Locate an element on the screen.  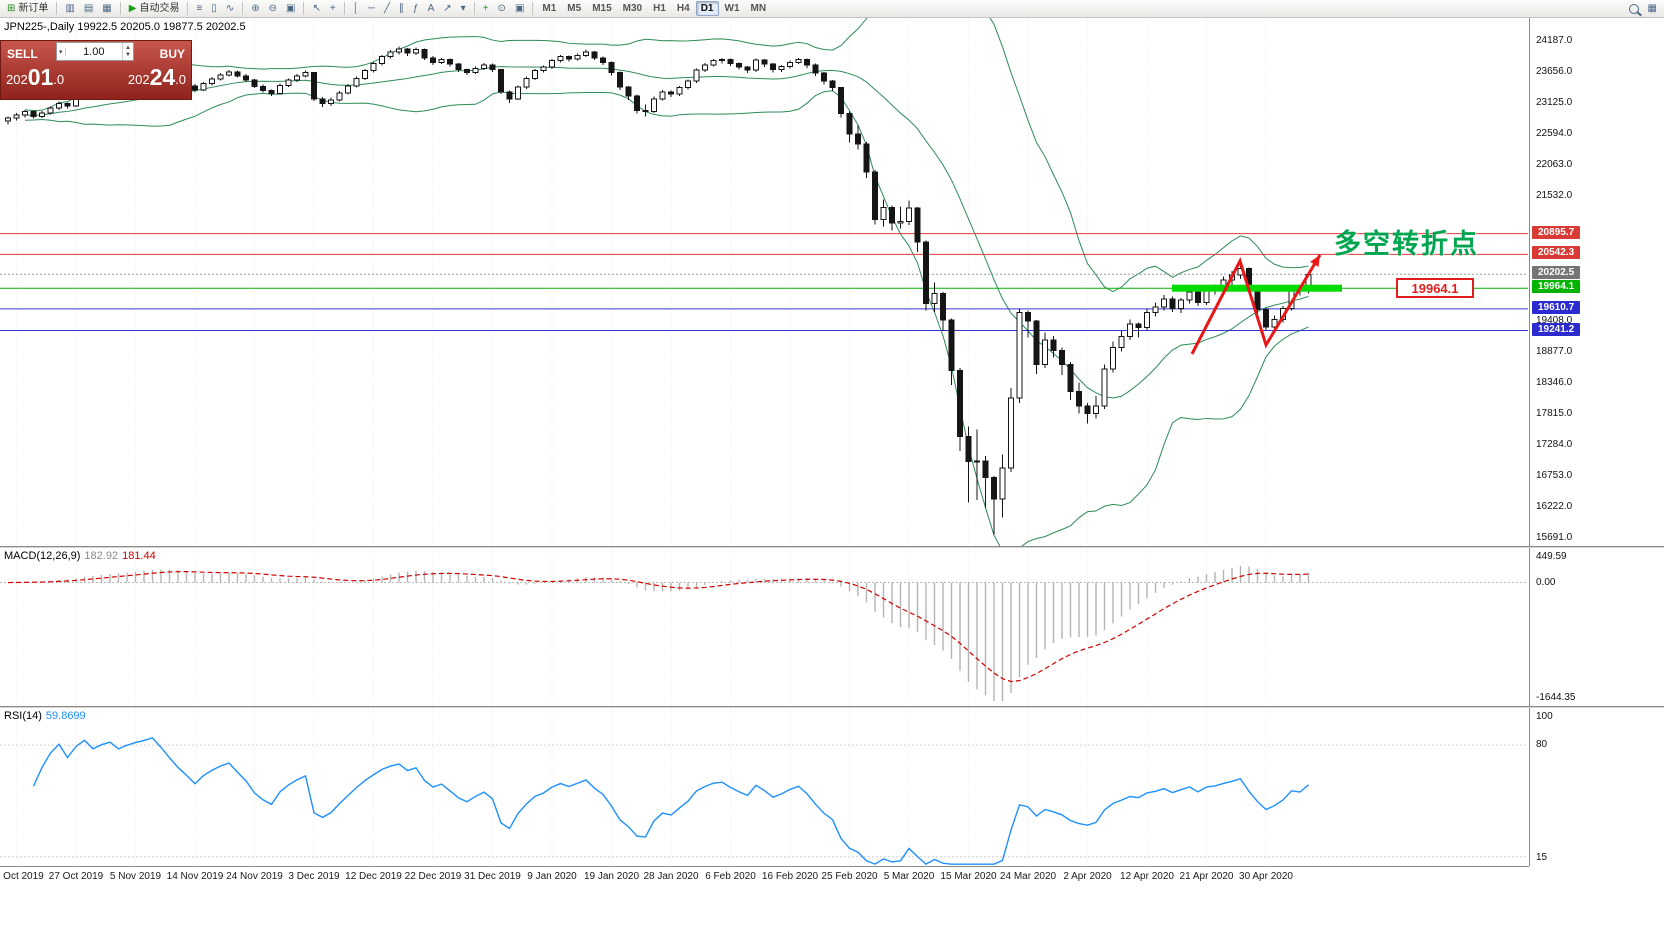
date-label: 5 Nov 2019 is located at coordinates (135, 876).